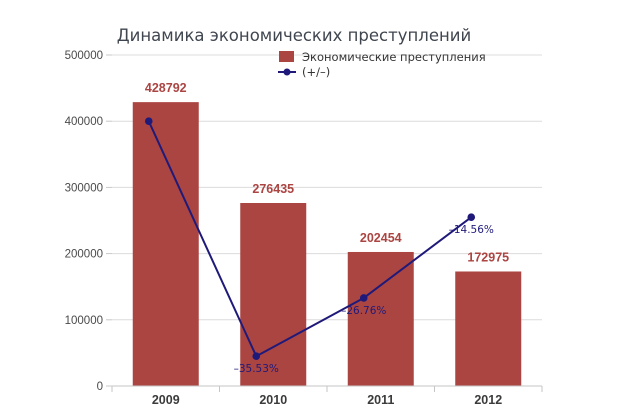 The image size is (620, 420). Describe the element at coordinates (166, 88) in the screenshot. I see `bar-value-label: 428792` at that location.